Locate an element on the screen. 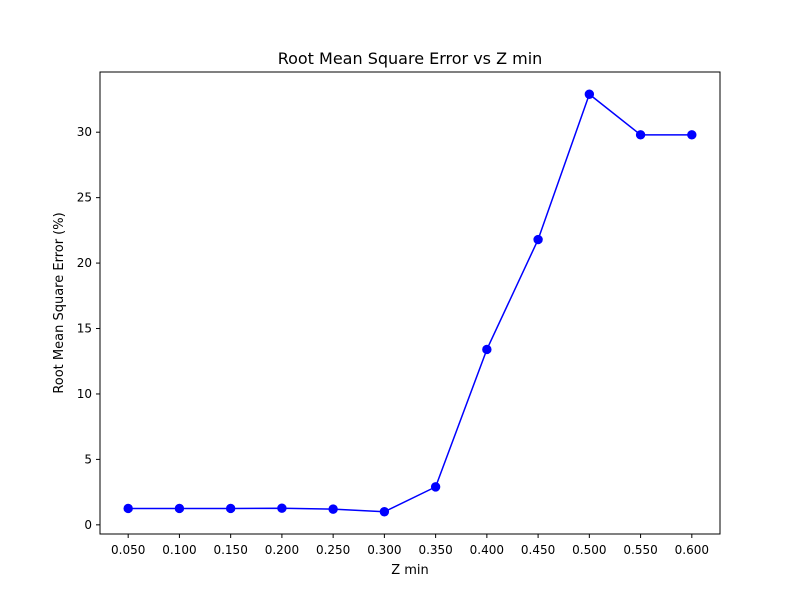  x-axis-label: Z min is located at coordinates (410, 570).